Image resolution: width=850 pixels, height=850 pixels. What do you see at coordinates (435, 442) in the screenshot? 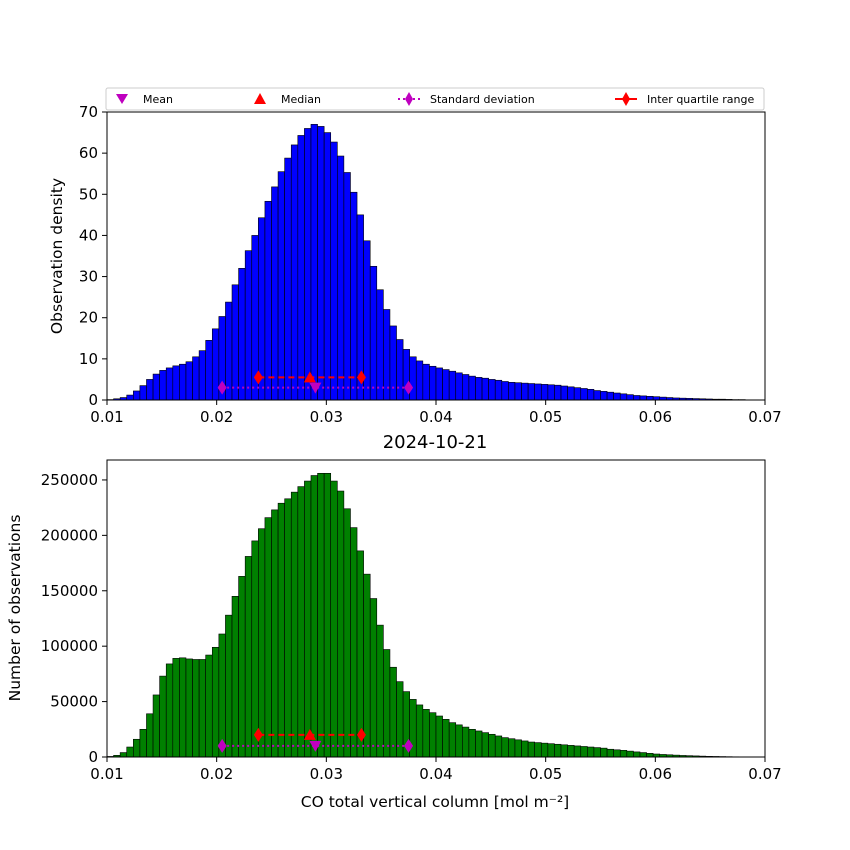
I see `plot-title: 2024-10-21` at bounding box center [435, 442].